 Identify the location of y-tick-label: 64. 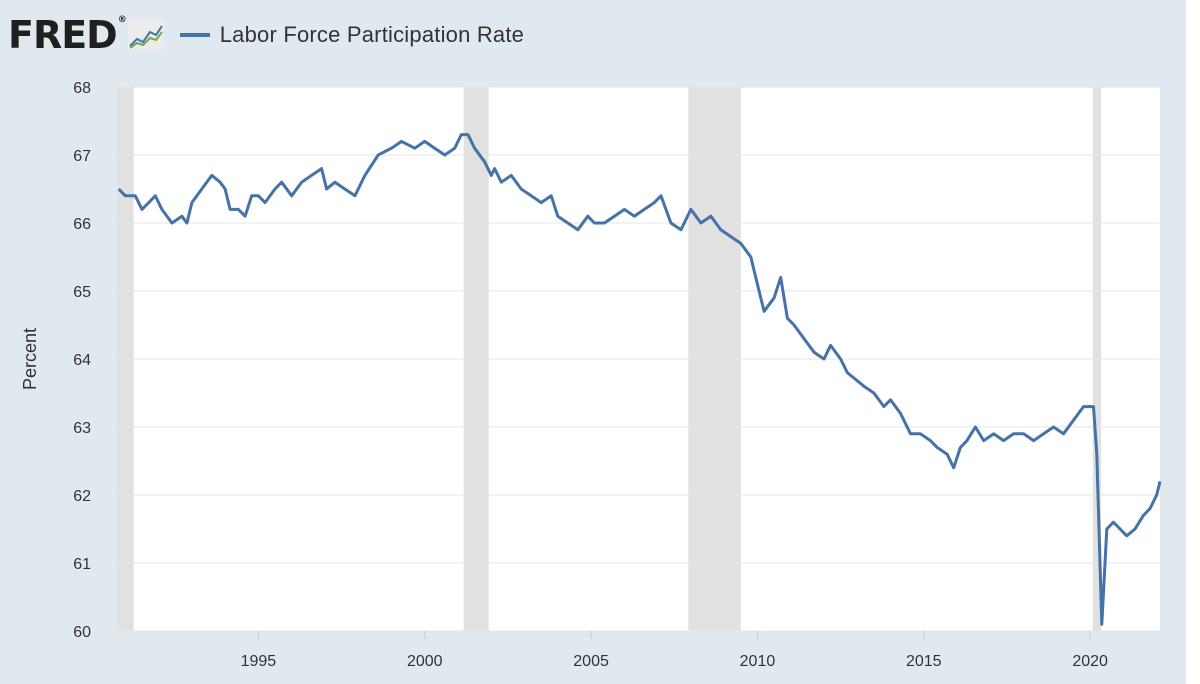
(82, 360).